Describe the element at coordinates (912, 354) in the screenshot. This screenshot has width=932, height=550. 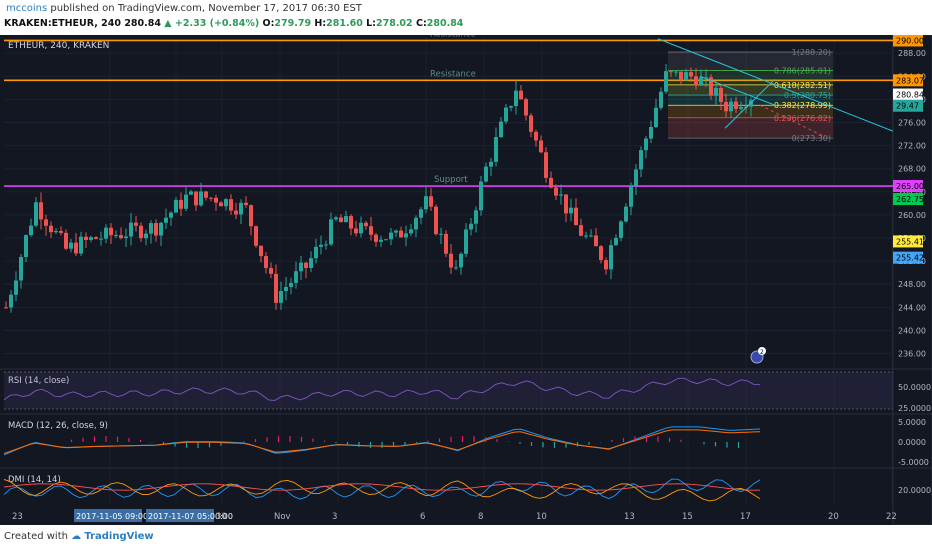
I see `y-tick-label: 236.00` at that location.